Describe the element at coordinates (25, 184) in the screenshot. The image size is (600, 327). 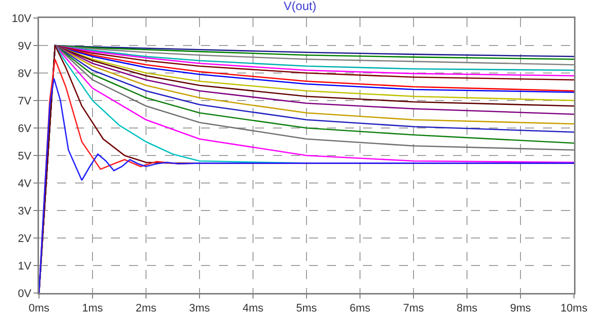
I see `y-tick-label: 4V` at that location.